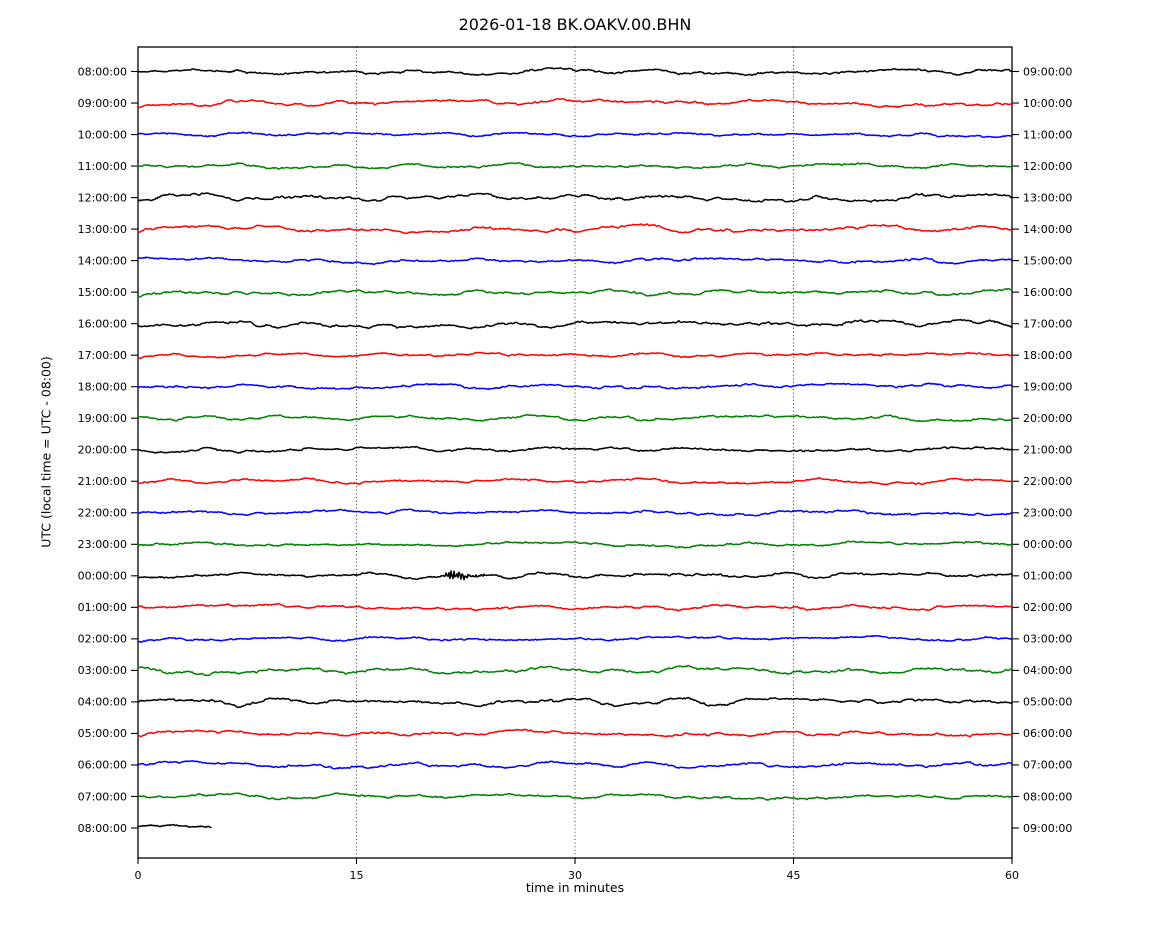 The width and height of the screenshot is (1150, 950). Describe the element at coordinates (357, 875) in the screenshot. I see `x-tick-label: 15` at that location.